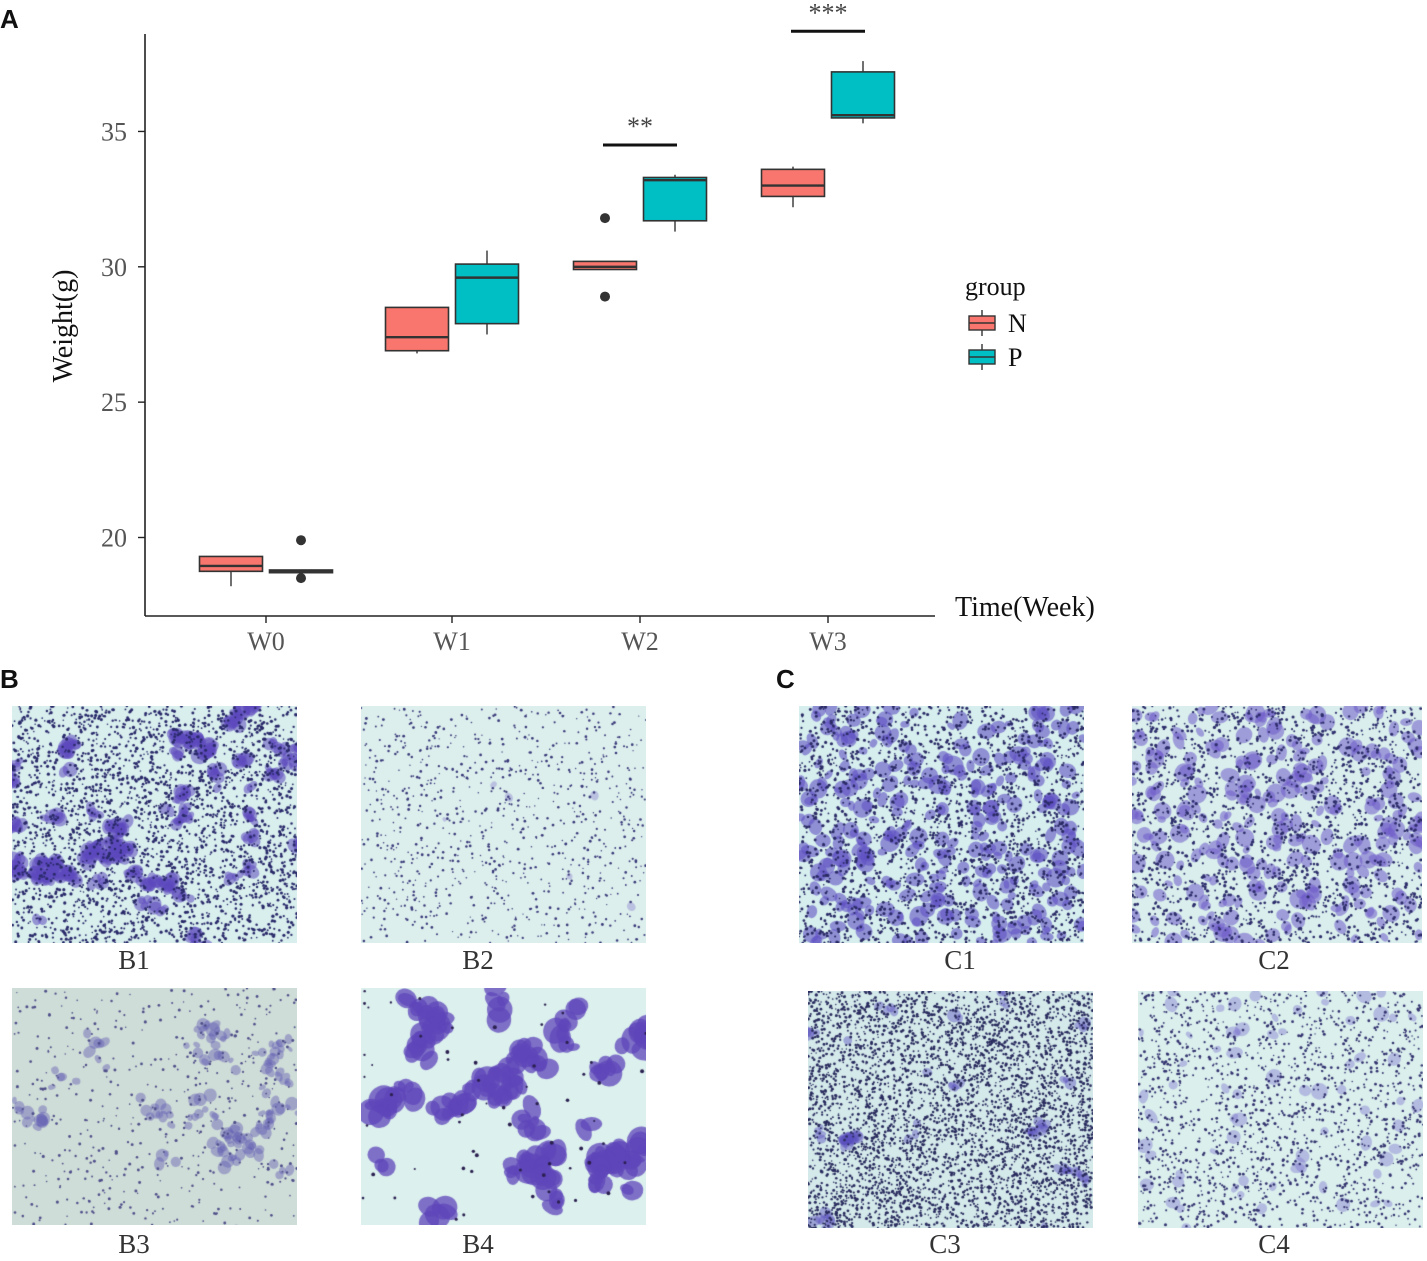 The width and height of the screenshot is (1427, 1261). Describe the element at coordinates (675, 199) in the screenshot. I see `box-p-w2` at that location.